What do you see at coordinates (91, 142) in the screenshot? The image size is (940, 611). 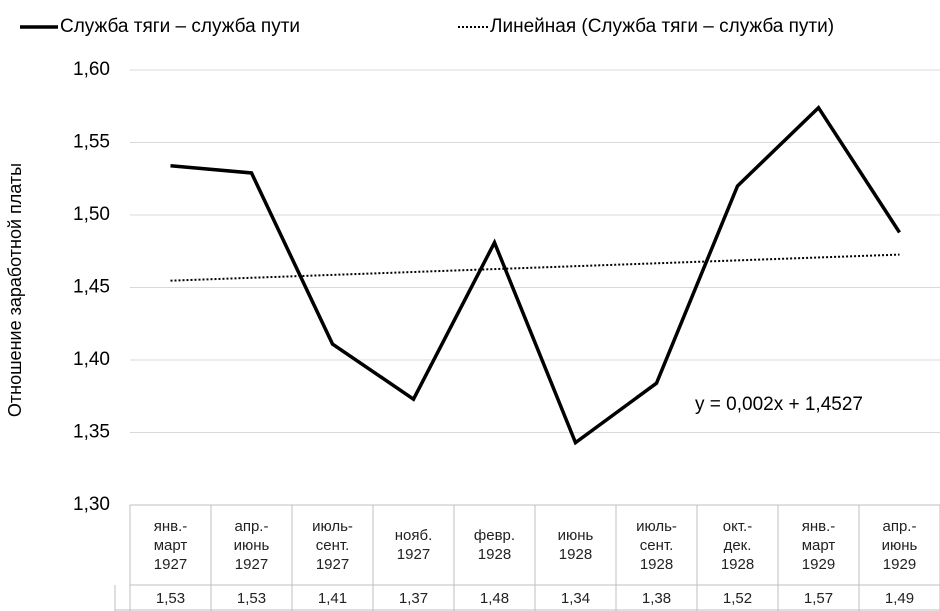 I see `y-tick-label: 1,55` at bounding box center [91, 142].